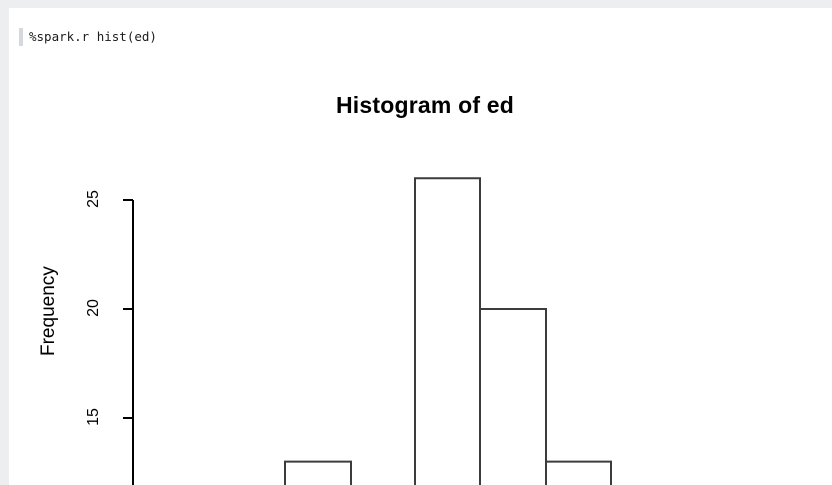 The image size is (832, 485). What do you see at coordinates (48, 311) in the screenshot?
I see `y-axis-label: Frequency` at bounding box center [48, 311].